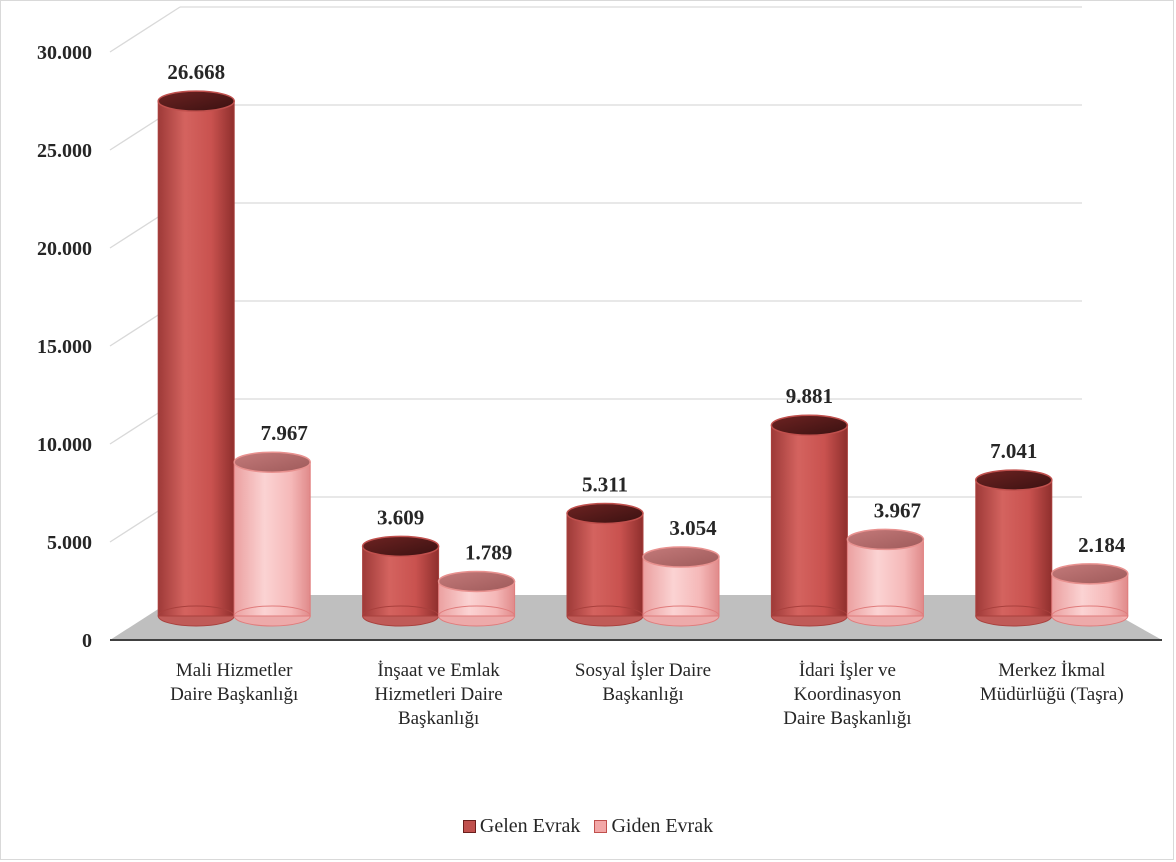  I want to click on data-label-giden-3: 3.967, so click(897, 510).